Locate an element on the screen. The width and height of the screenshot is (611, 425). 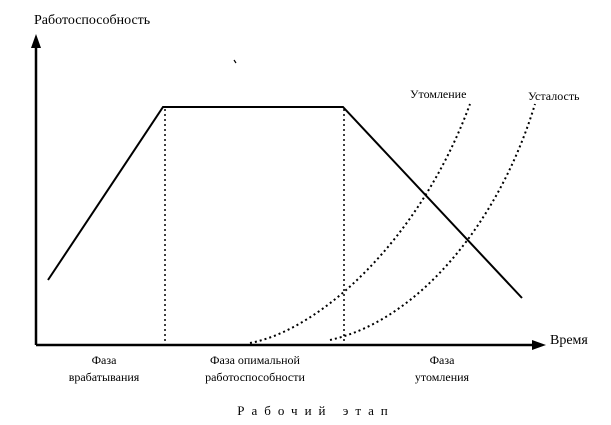
x-axis-label: Время is located at coordinates (569, 340).